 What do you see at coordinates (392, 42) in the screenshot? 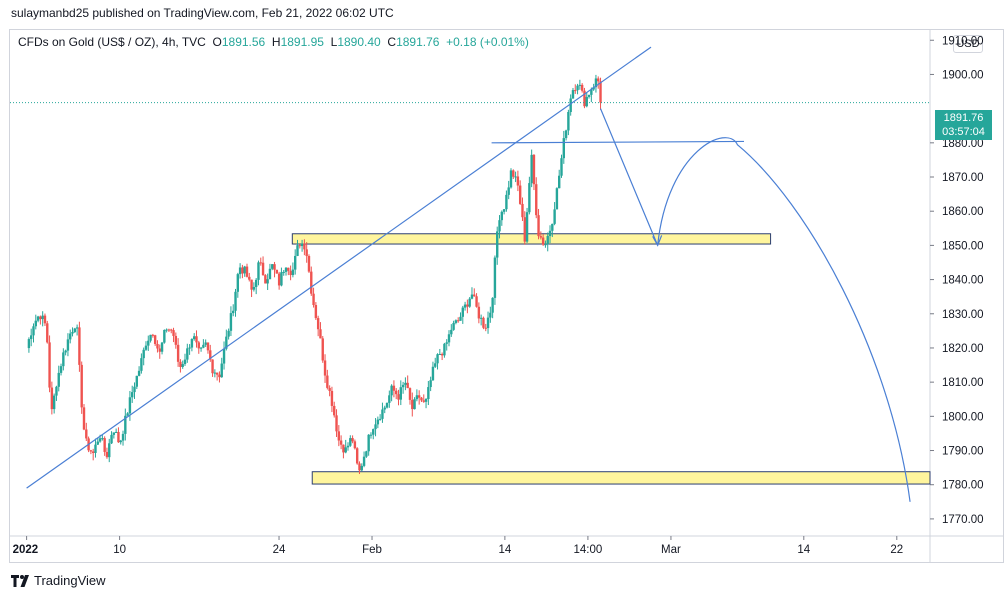
I see `close-label: C` at bounding box center [392, 42].